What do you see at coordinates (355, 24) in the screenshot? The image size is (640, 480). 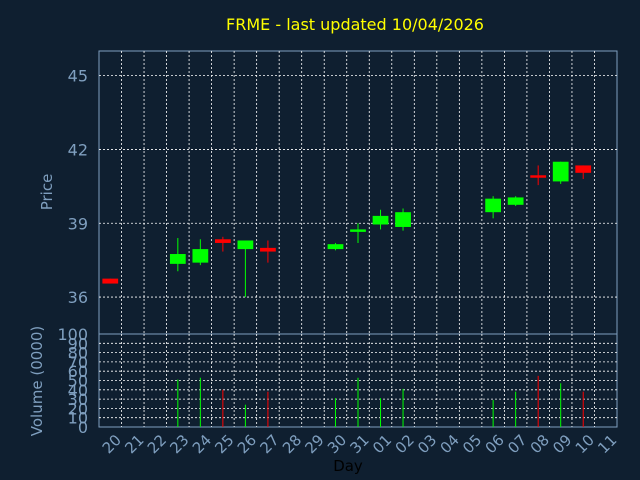 I see `chart-title: FRME - last updated 10/04/2026` at bounding box center [355, 24].